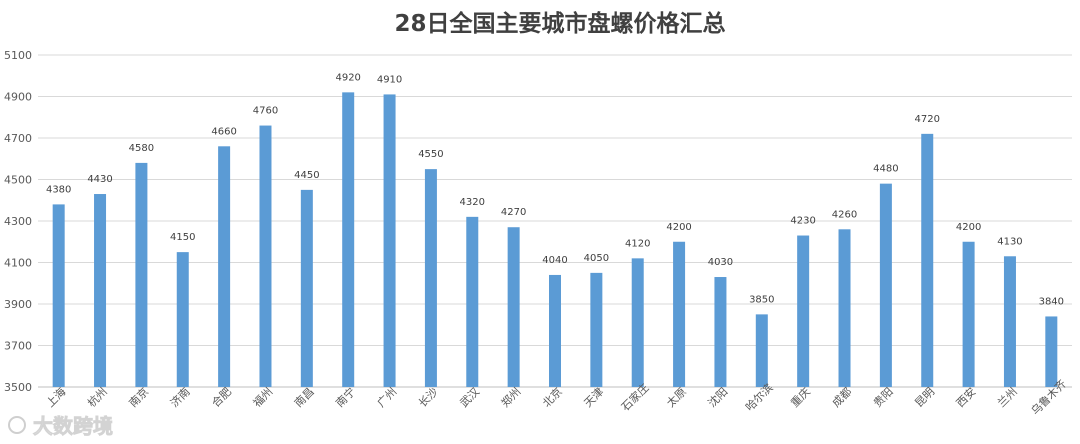 This screenshot has height=444, width=1080. I want to click on y-tick-label: 3700, so click(18, 346).